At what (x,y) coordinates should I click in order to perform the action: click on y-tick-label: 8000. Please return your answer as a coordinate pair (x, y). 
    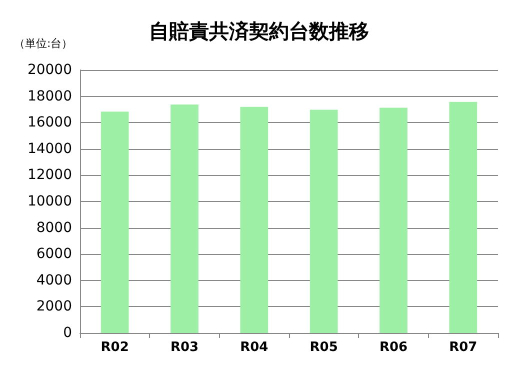
    Looking at the image, I should click on (54, 228).